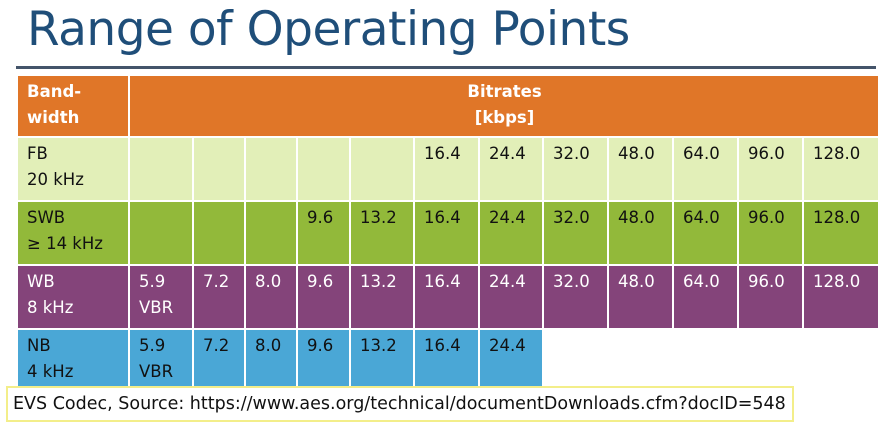 This screenshot has height=425, width=894. I want to click on bandwidth-cell-wb: WB 8 kHz, so click(73, 297).